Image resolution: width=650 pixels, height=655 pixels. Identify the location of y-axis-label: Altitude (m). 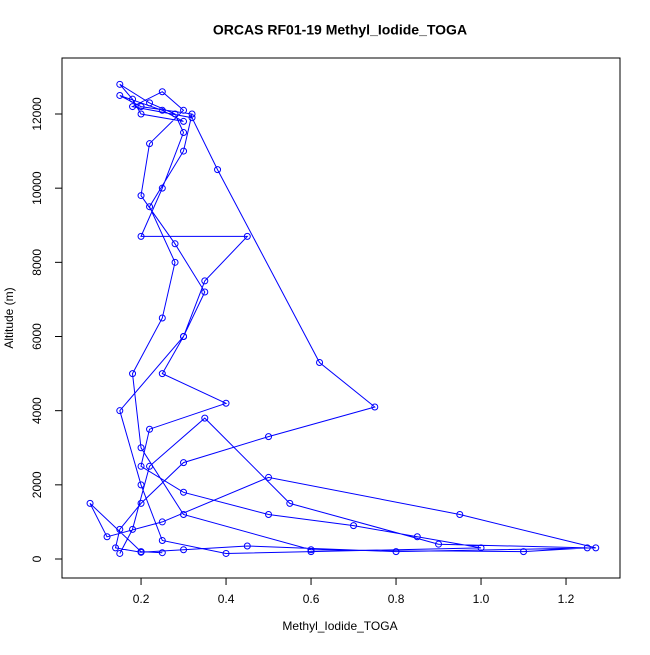
(9, 317).